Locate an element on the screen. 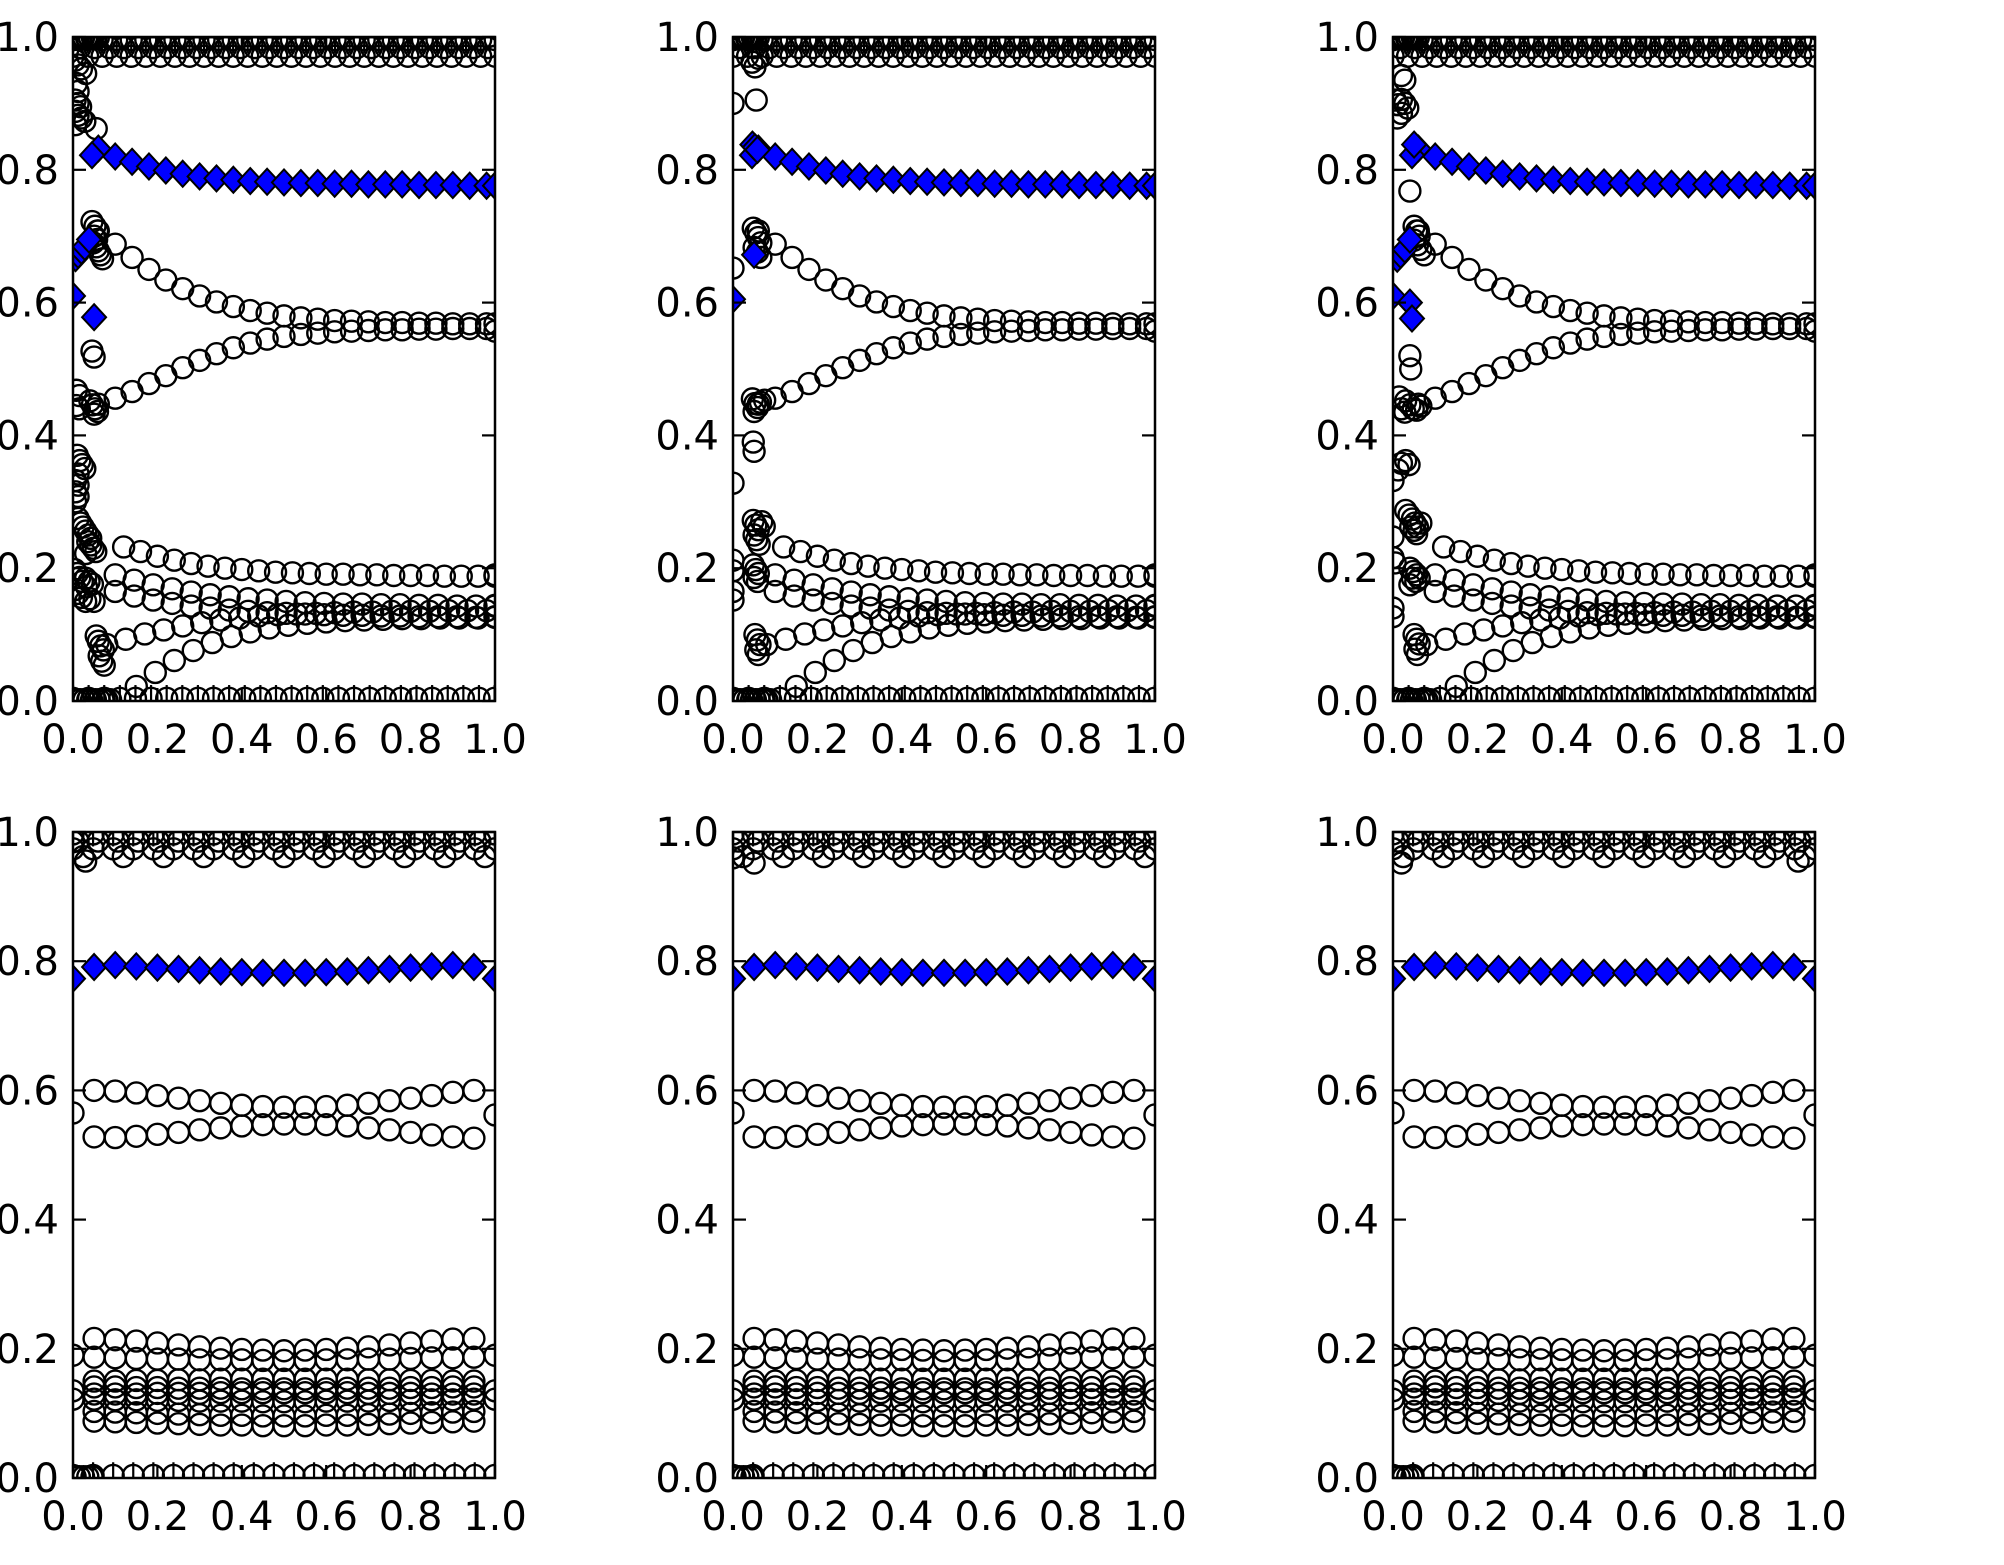 Image resolution: width=2004 pixels, height=1565 pixels. subplot-top-left: 0.0 0.2 0.4 0.6 0.8 1.0 0.0 0.2 0.4 0.6 0.8 1.0 is located at coordinates (263, 389).